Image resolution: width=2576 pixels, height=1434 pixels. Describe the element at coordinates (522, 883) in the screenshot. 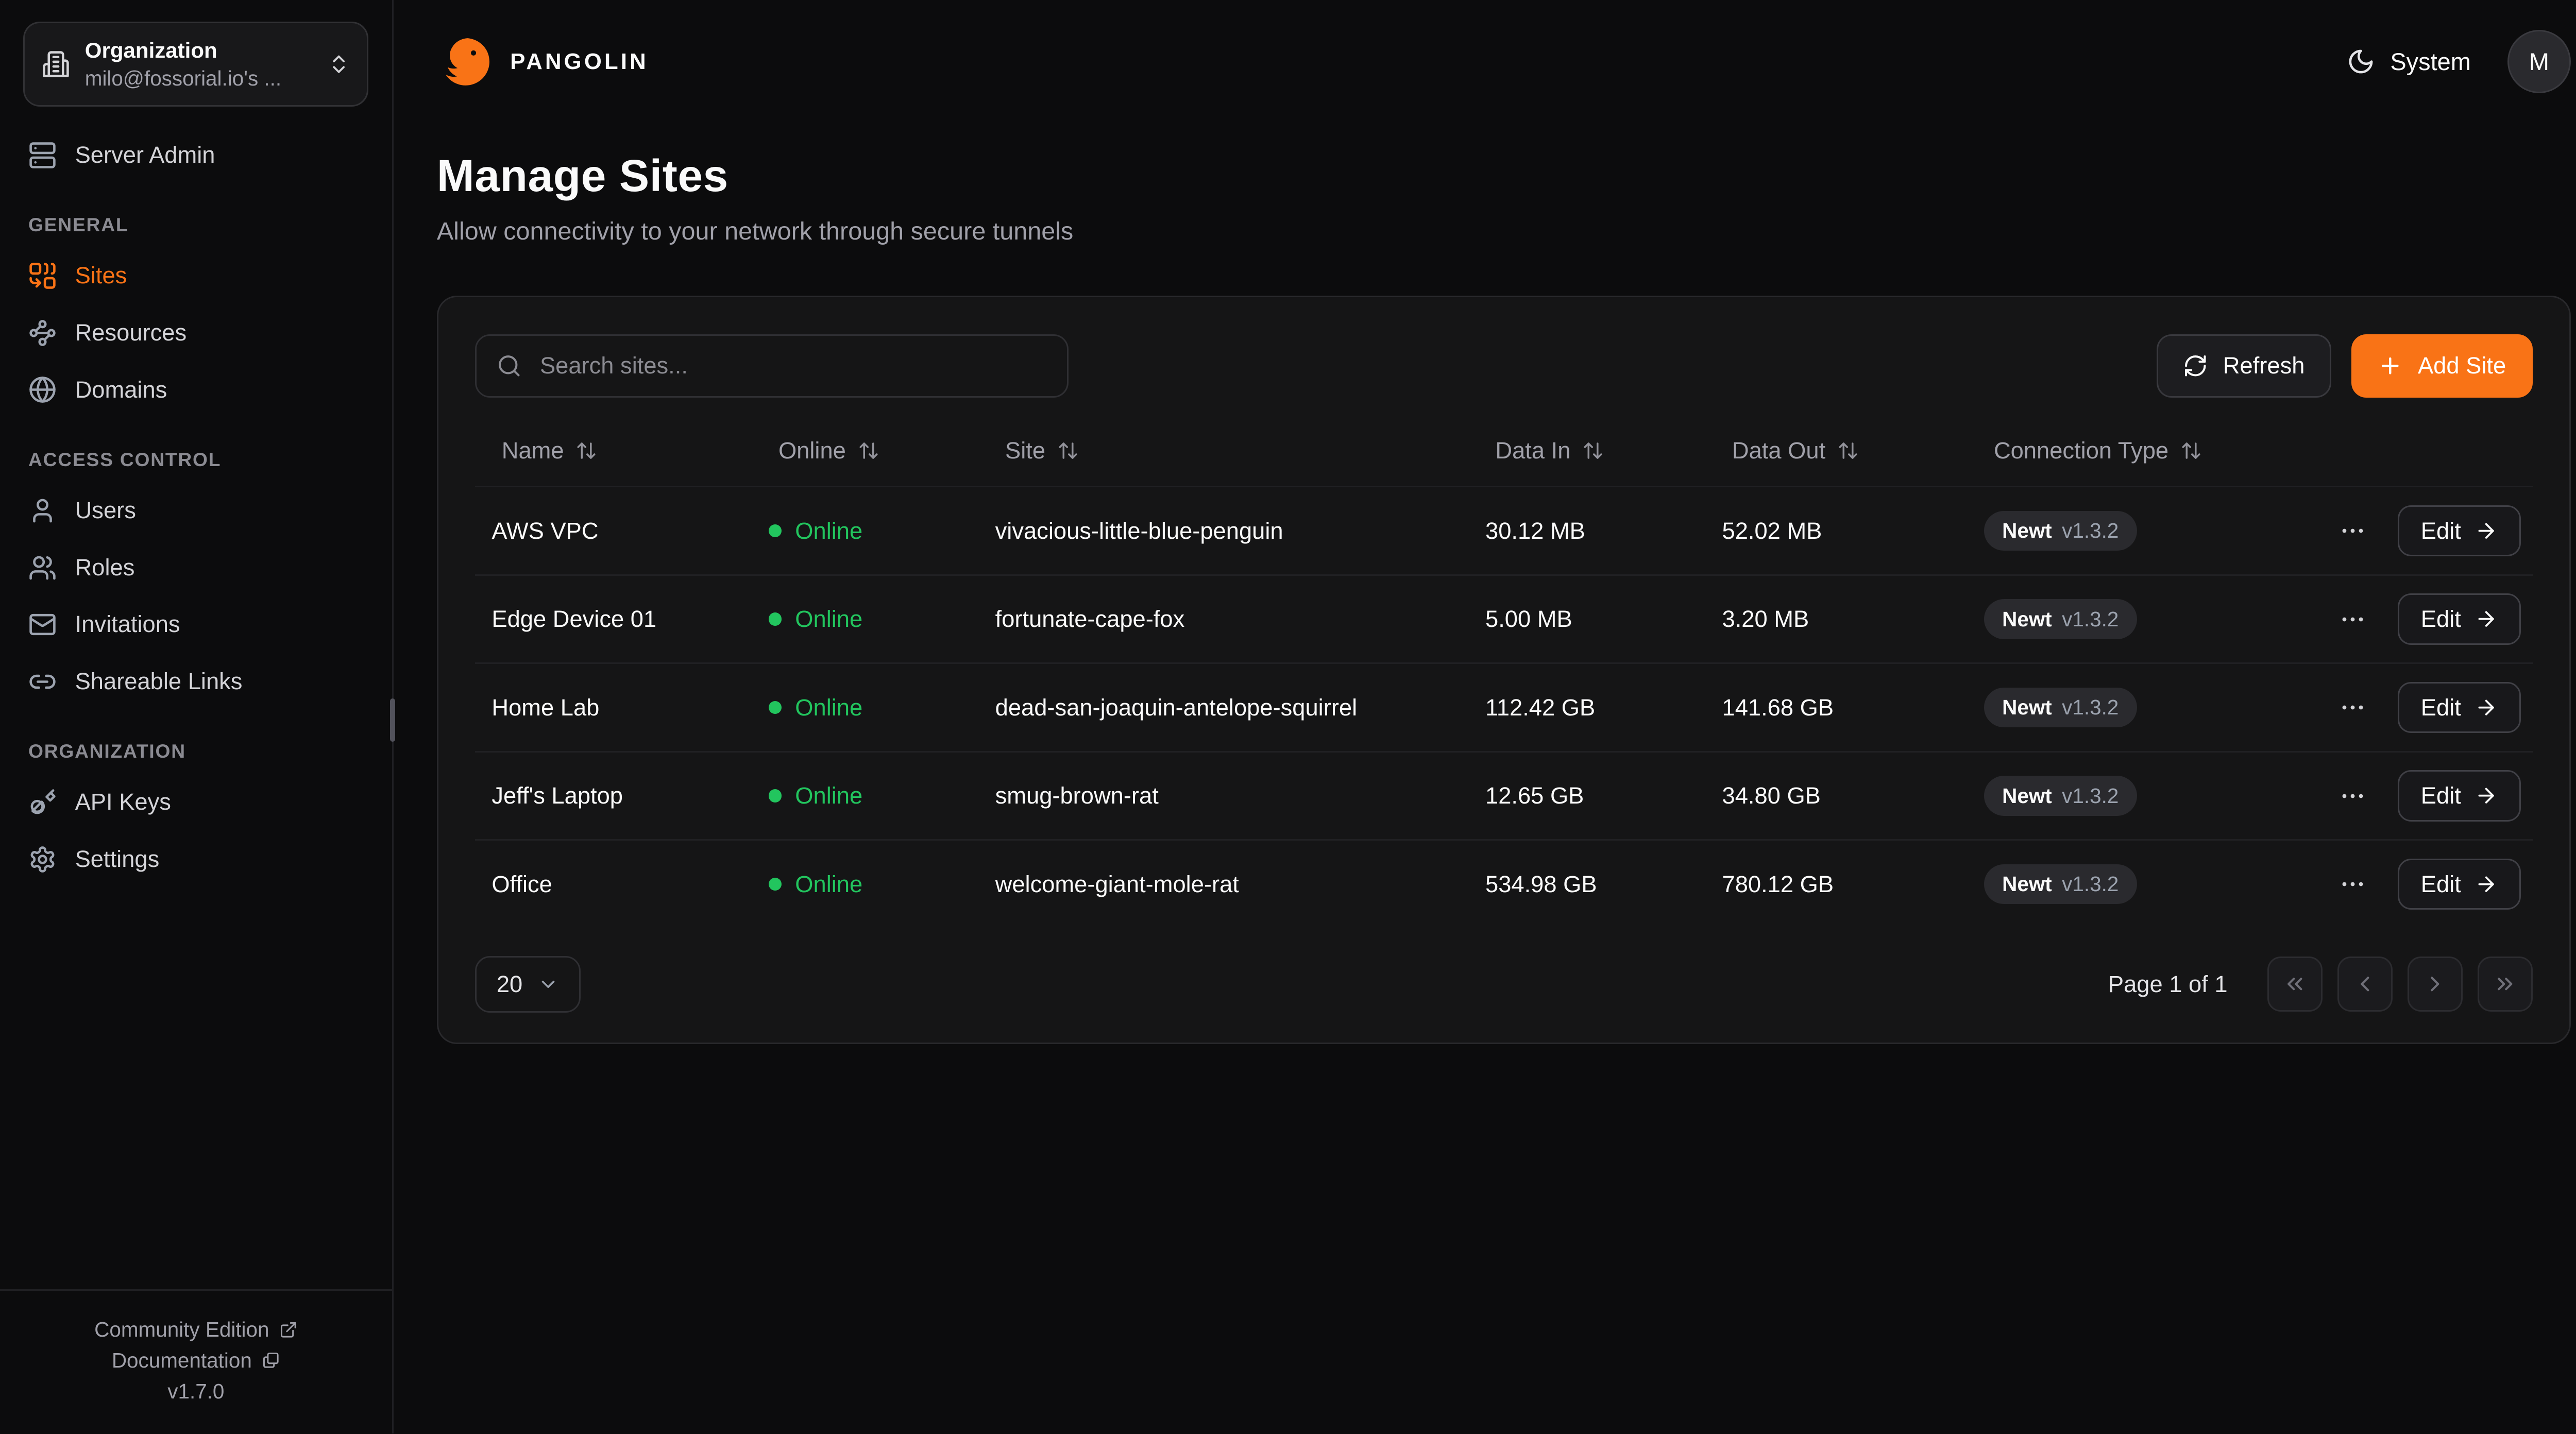

I see `cell-name: Office` at that location.